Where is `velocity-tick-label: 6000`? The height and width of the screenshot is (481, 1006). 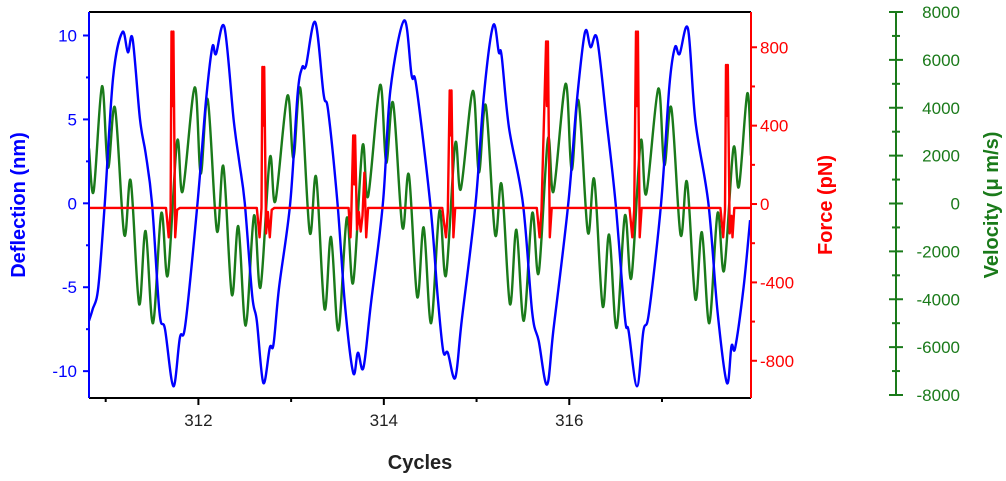 velocity-tick-label: 6000 is located at coordinates (941, 60).